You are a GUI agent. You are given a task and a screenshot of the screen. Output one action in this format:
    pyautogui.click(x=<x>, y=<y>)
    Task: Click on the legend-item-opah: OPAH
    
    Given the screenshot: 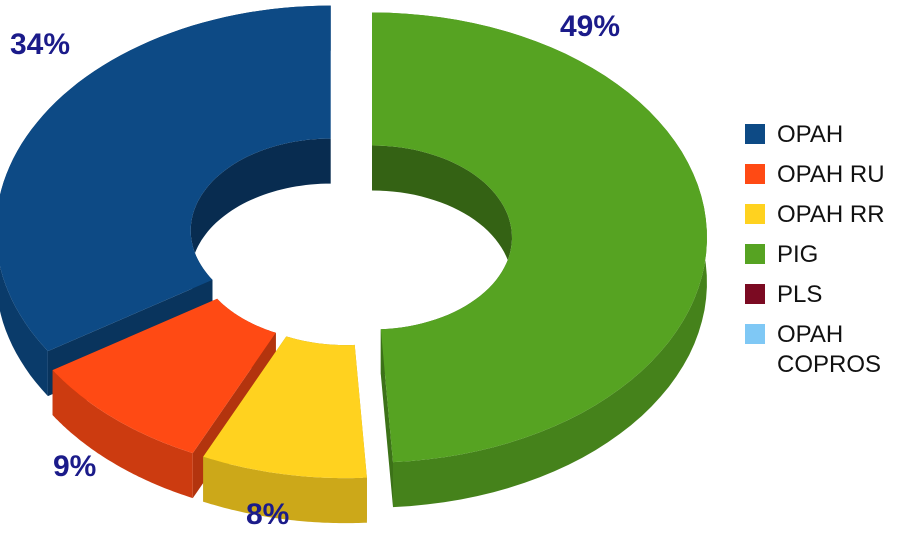 What is the action you would take?
    pyautogui.click(x=828, y=140)
    